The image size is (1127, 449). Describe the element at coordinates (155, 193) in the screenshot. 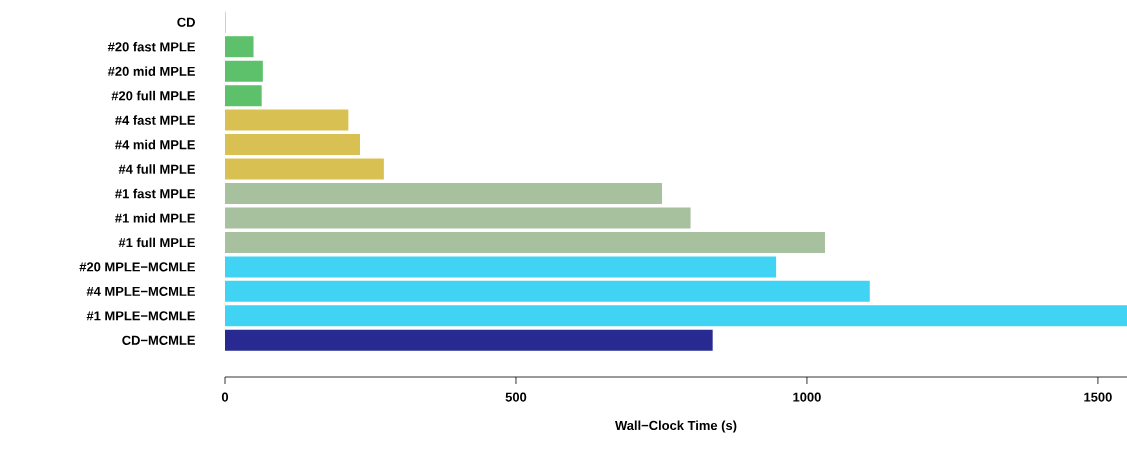

I see `y-tick-label: #1 fast MPLE` at that location.